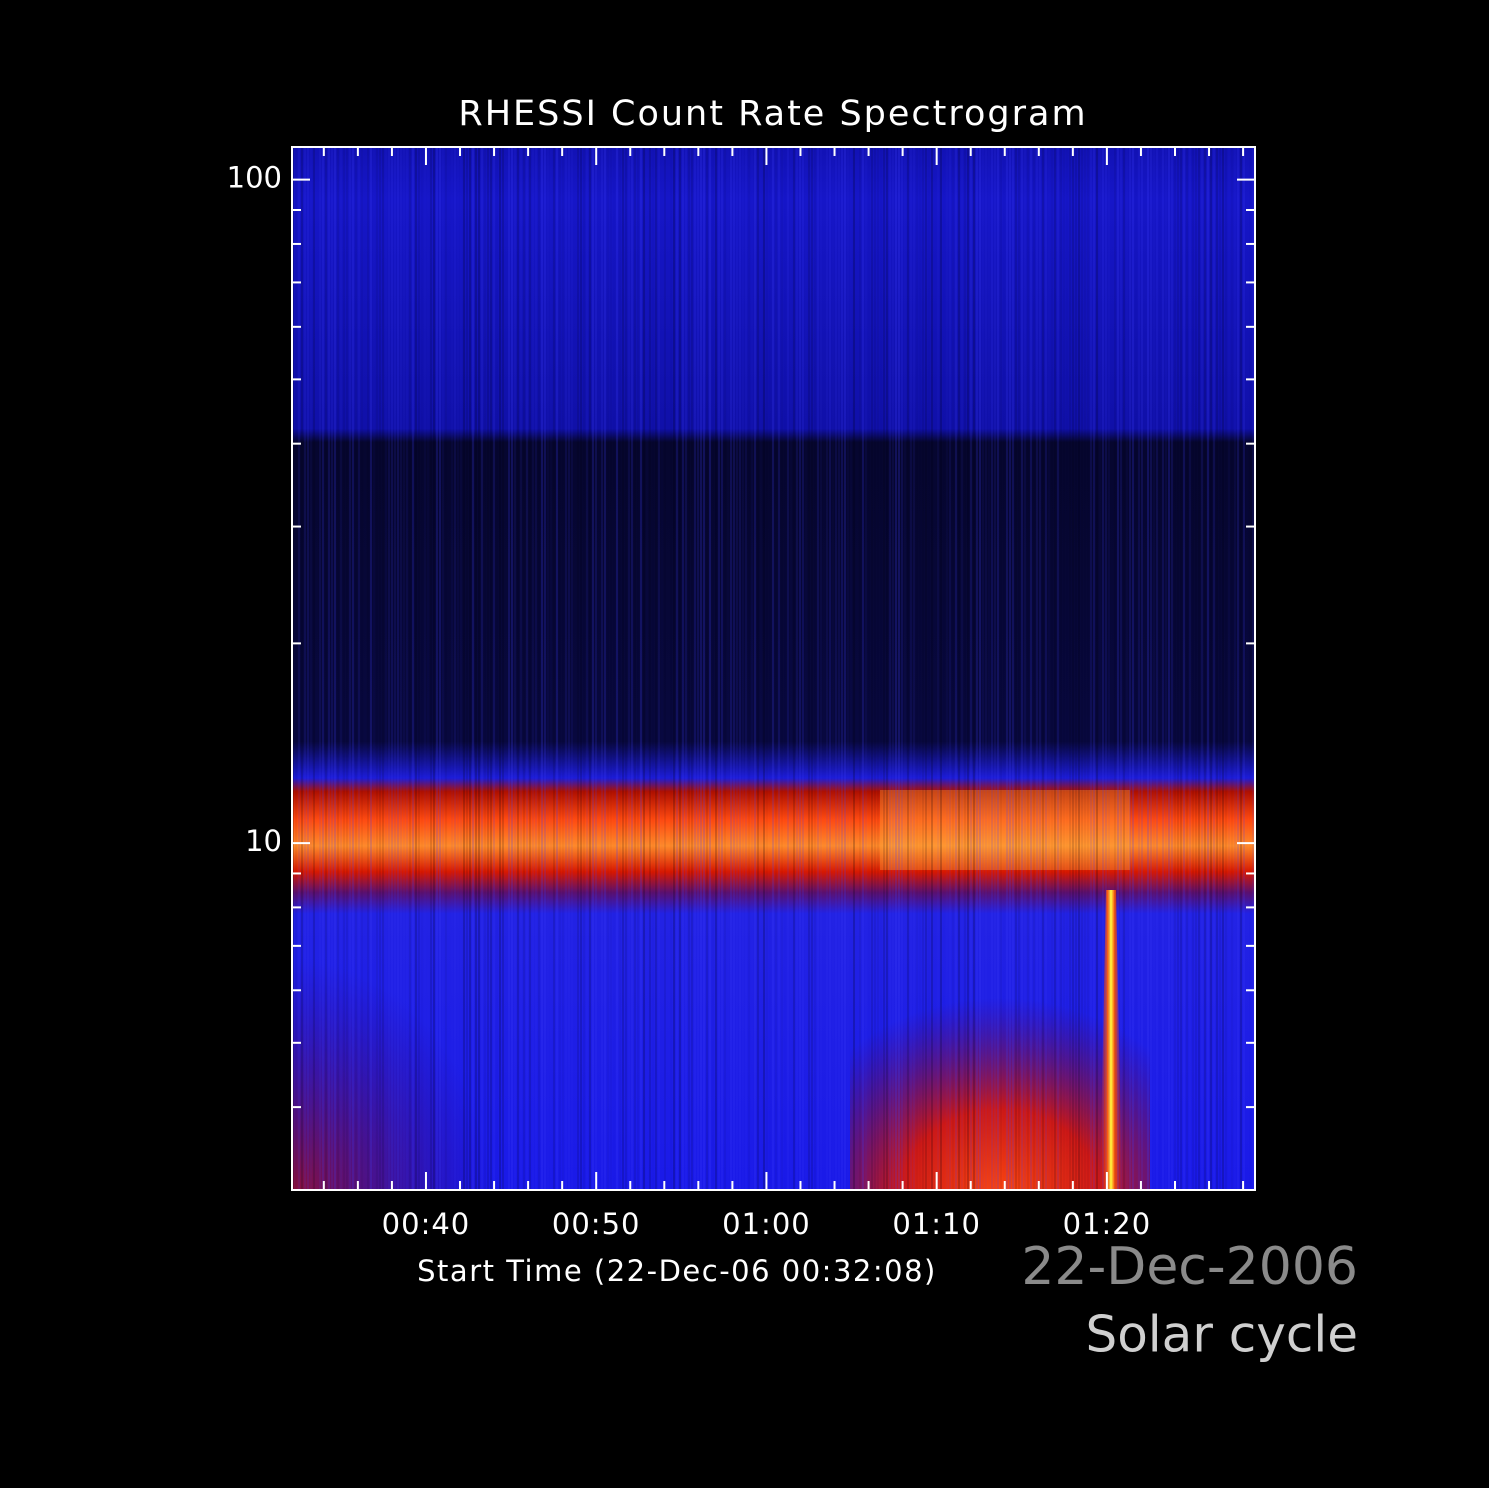 The width and height of the screenshot is (1489, 1488). What do you see at coordinates (263, 841) in the screenshot?
I see `y-tick-label: 10` at bounding box center [263, 841].